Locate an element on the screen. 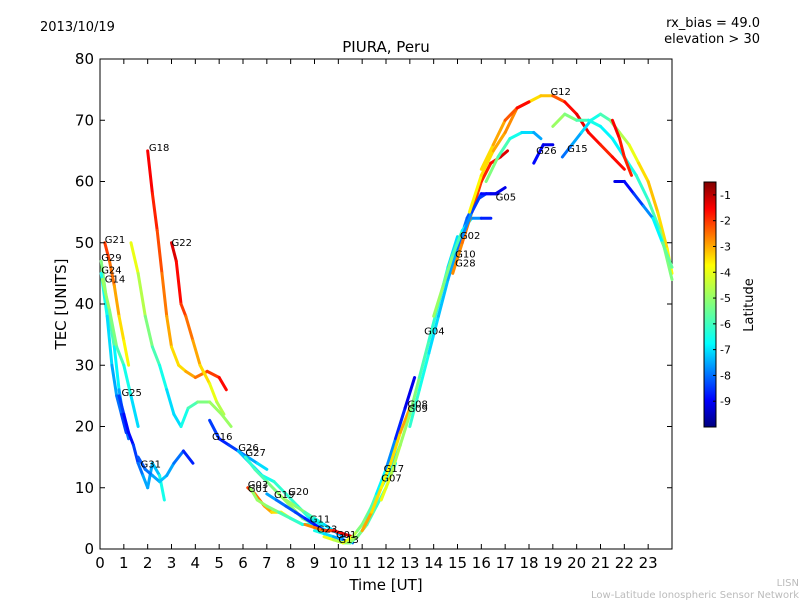  satellite-label-g02: G02 is located at coordinates (470, 236).